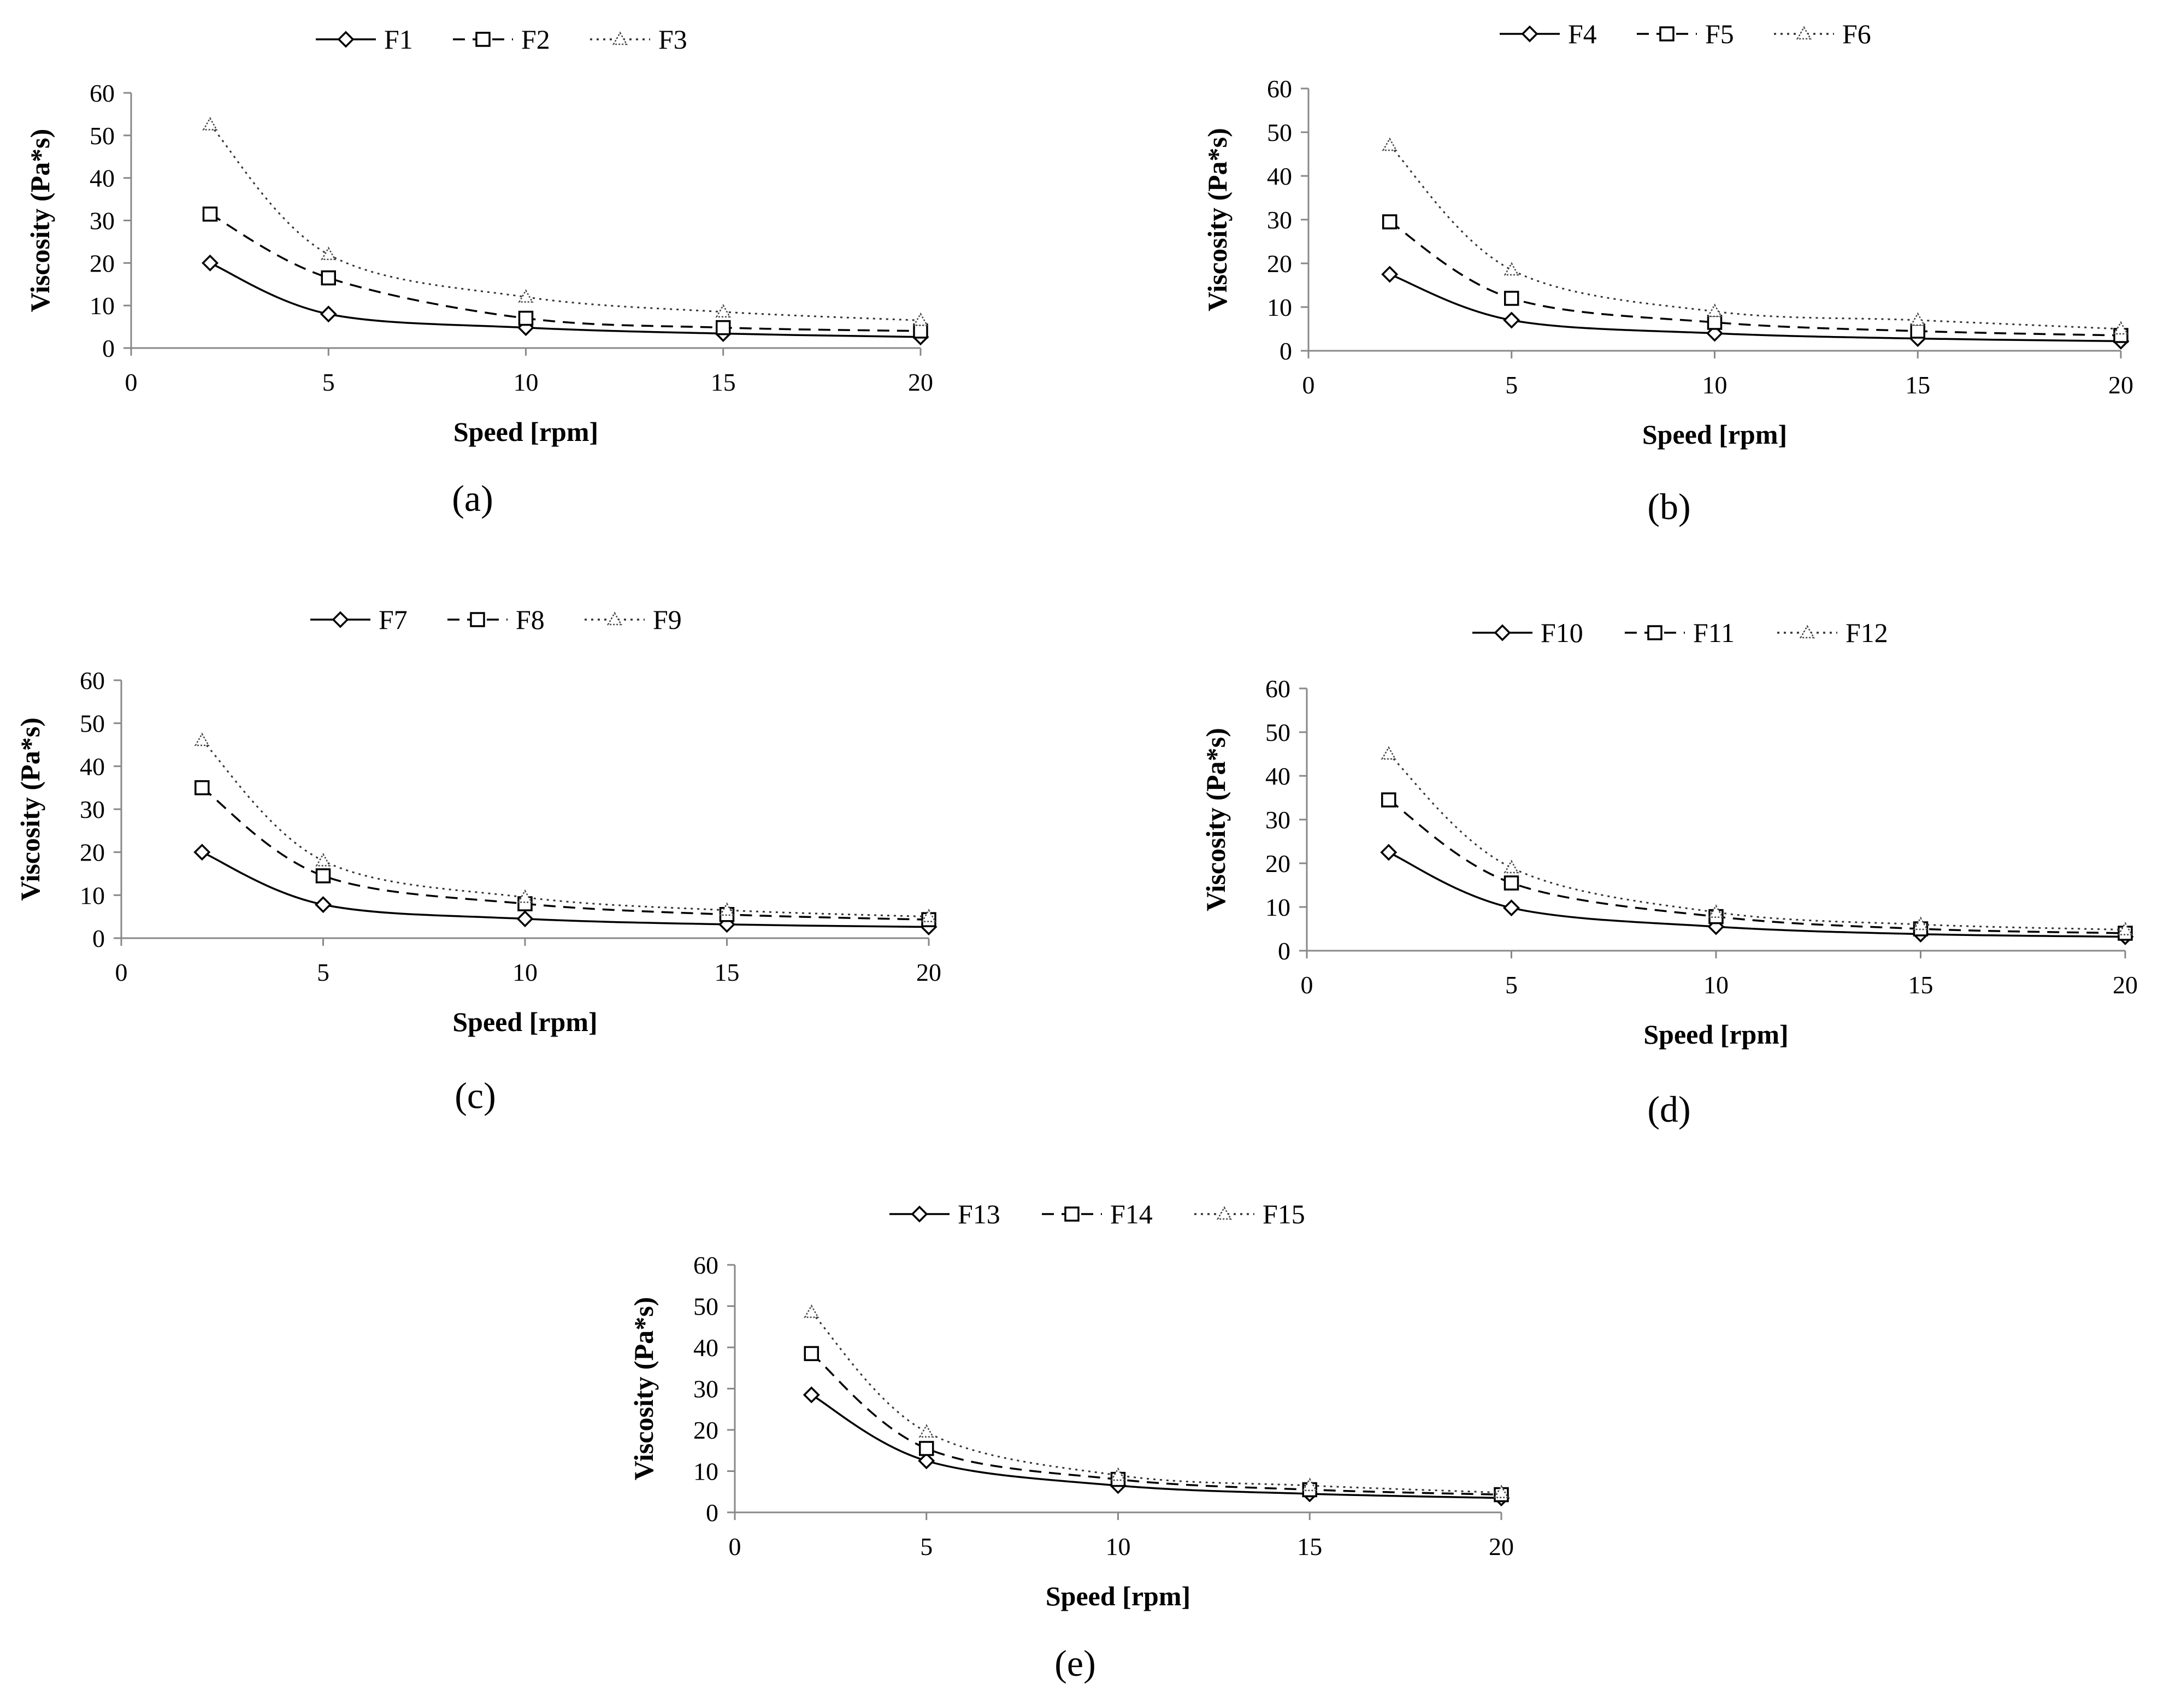 This screenshot has height=1708, width=2158. What do you see at coordinates (565, 890) in the screenshot?
I see `series-F7` at bounding box center [565, 890].